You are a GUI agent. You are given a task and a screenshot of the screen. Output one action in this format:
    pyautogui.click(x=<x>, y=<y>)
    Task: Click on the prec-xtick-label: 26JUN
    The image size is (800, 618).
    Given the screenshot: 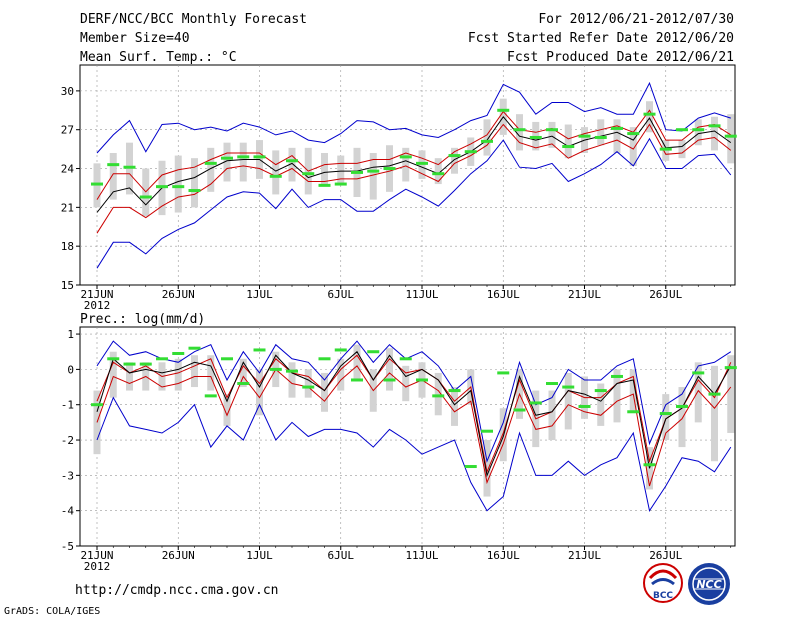 What is the action you would take?
    pyautogui.click(x=178, y=555)
    